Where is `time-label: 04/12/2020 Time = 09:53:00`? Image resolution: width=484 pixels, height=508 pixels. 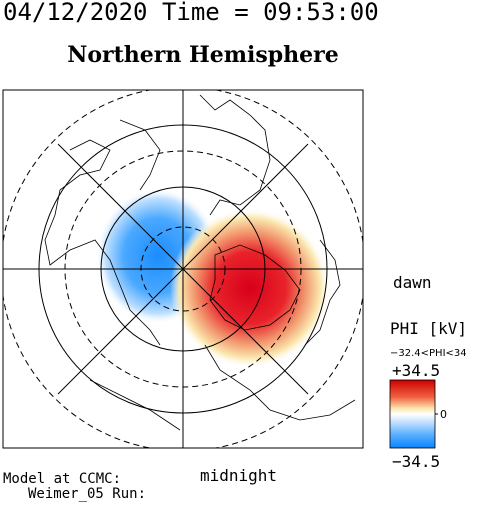
time-label: 04/12/2020 Time = 09:53:00 is located at coordinates (191, 13).